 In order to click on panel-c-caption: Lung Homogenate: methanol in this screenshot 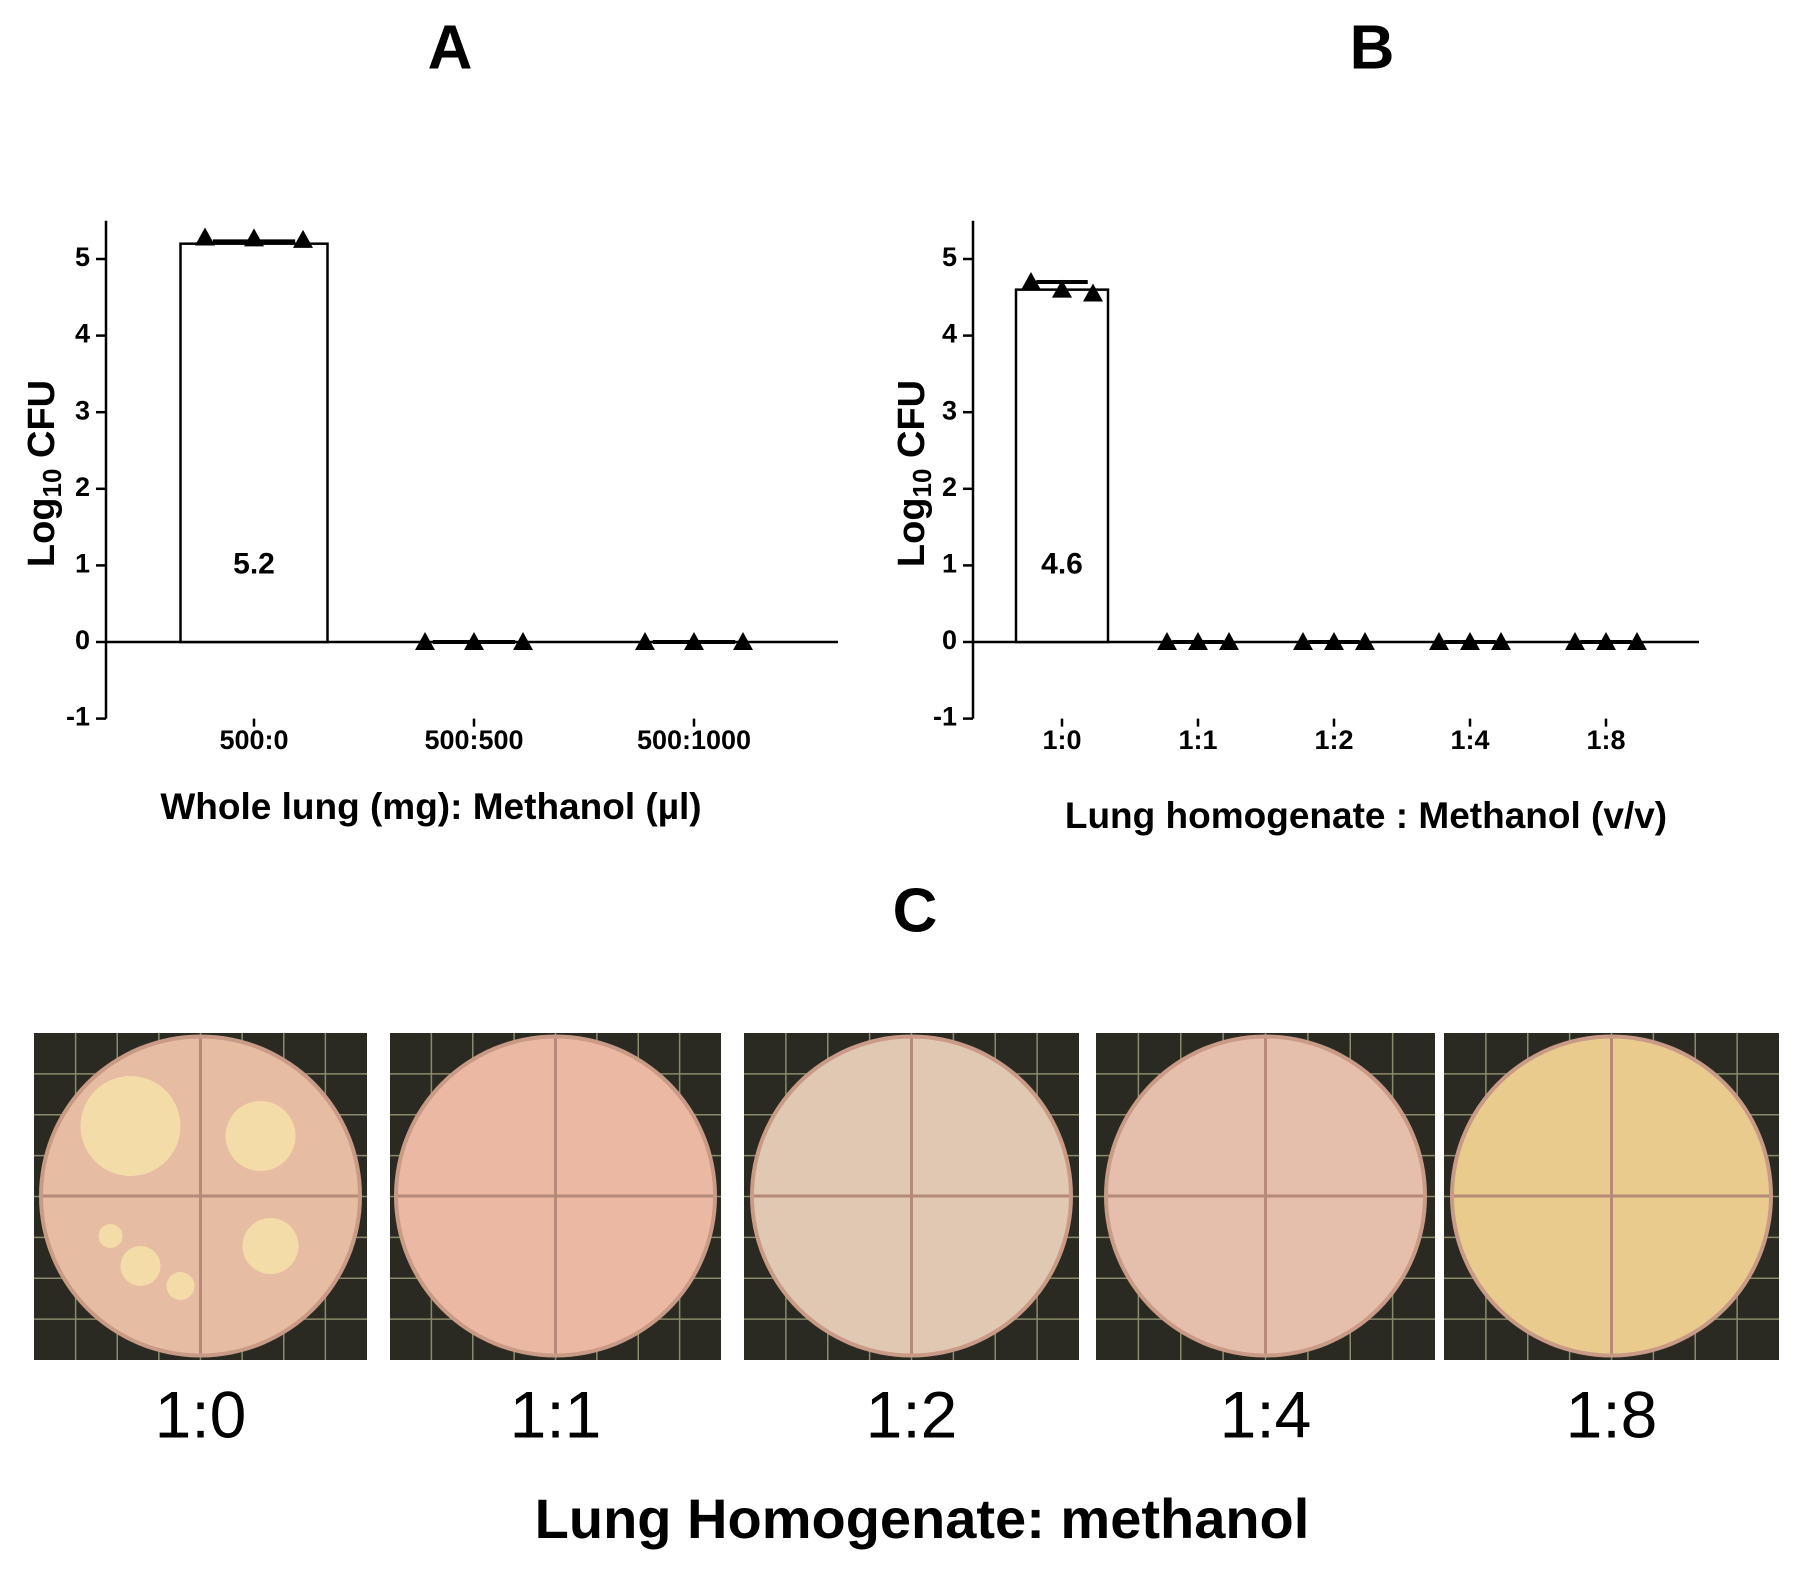, I will do `click(922, 1518)`.